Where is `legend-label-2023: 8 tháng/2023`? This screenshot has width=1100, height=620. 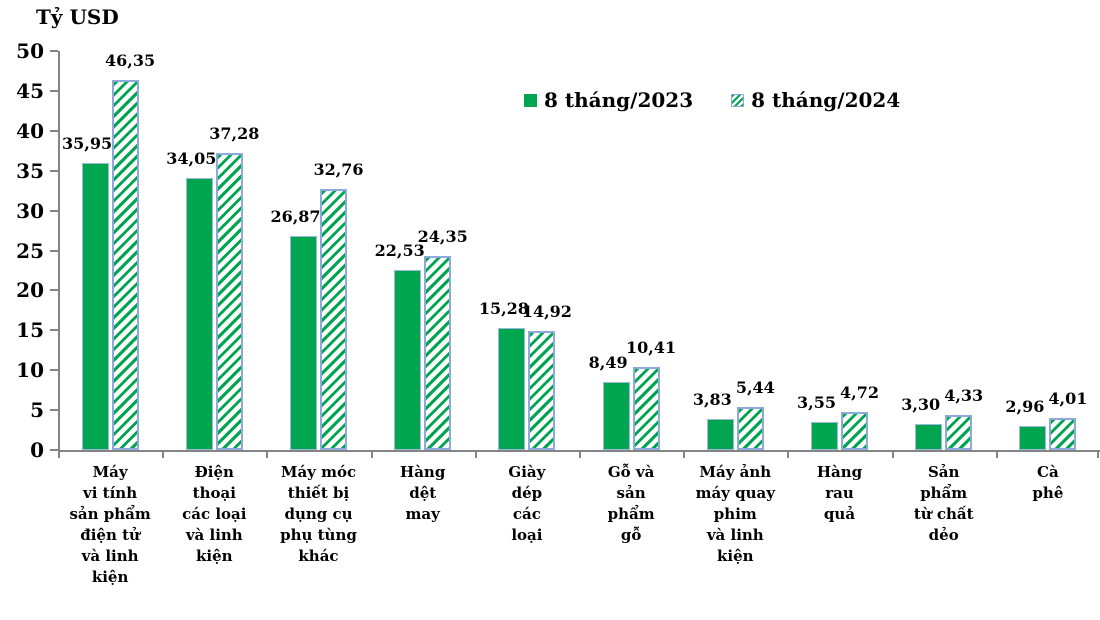 legend-label-2023: 8 tháng/2023 is located at coordinates (619, 100).